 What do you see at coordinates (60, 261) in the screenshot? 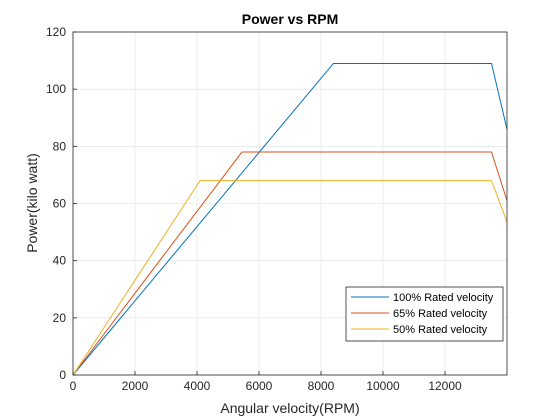
I see `y-tick-label: 40` at bounding box center [60, 261].